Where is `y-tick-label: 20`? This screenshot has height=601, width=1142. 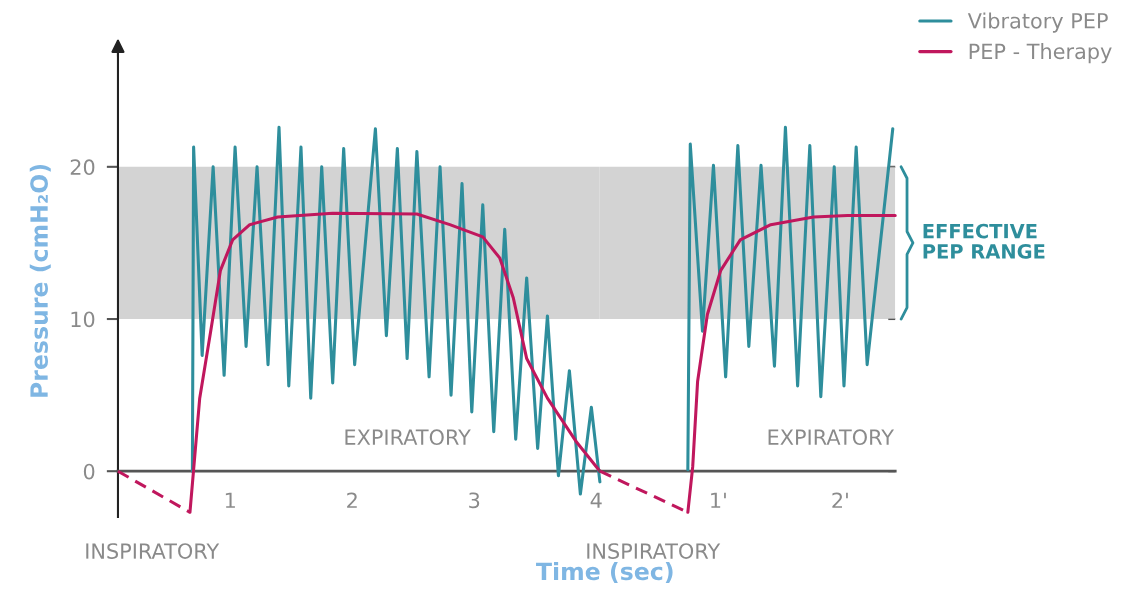 y-tick-label: 20 is located at coordinates (82, 167).